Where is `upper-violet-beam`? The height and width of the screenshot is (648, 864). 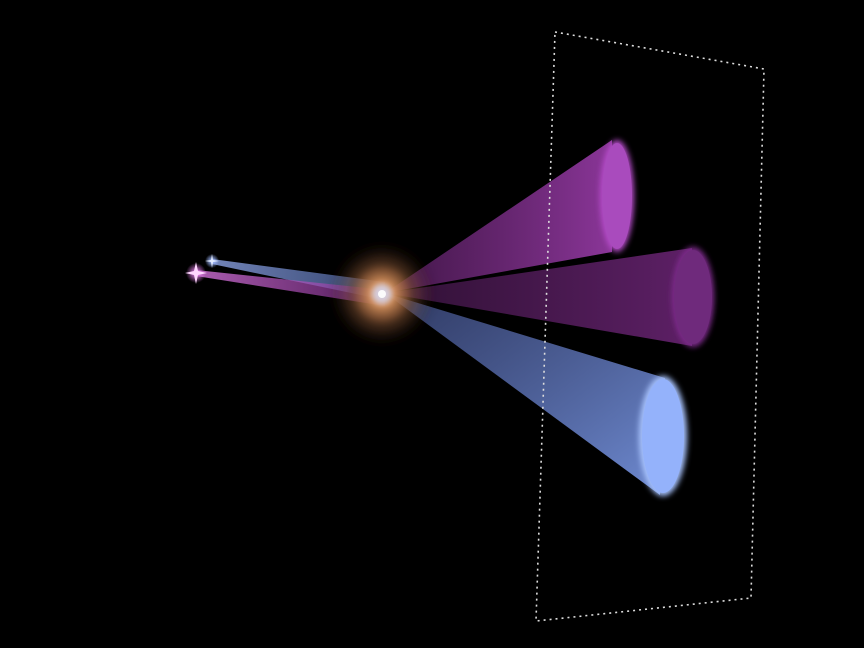
upper-violet-beam is located at coordinates (509, 216).